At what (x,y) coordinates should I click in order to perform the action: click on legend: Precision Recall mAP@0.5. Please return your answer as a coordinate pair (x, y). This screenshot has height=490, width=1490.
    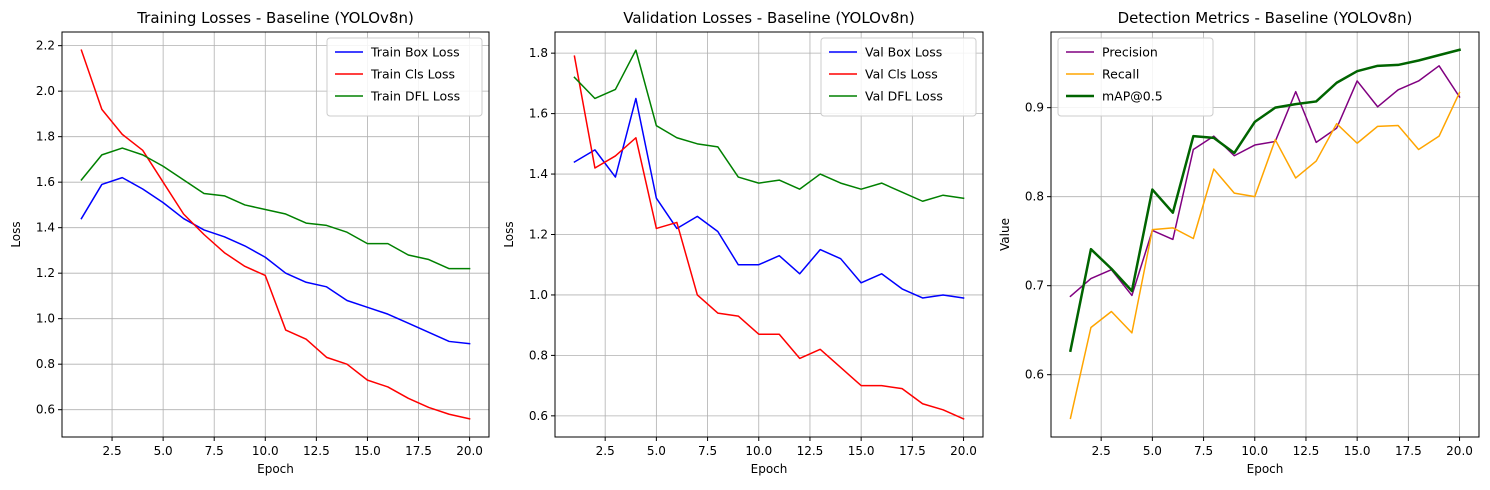
    Looking at the image, I should click on (1135, 77).